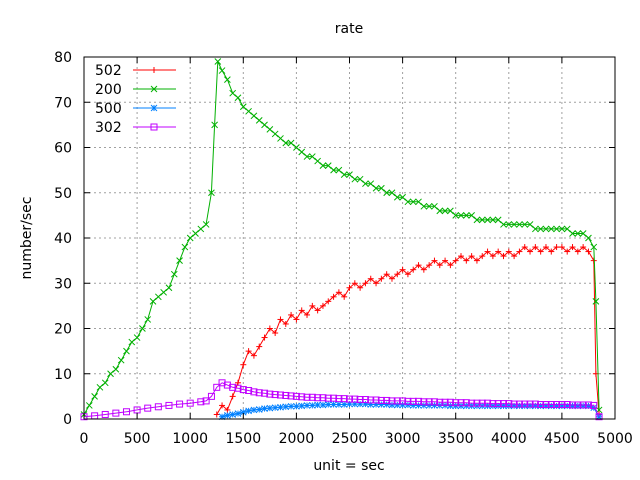  Describe the element at coordinates (349, 29) in the screenshot. I see `chart-title: rate` at that location.